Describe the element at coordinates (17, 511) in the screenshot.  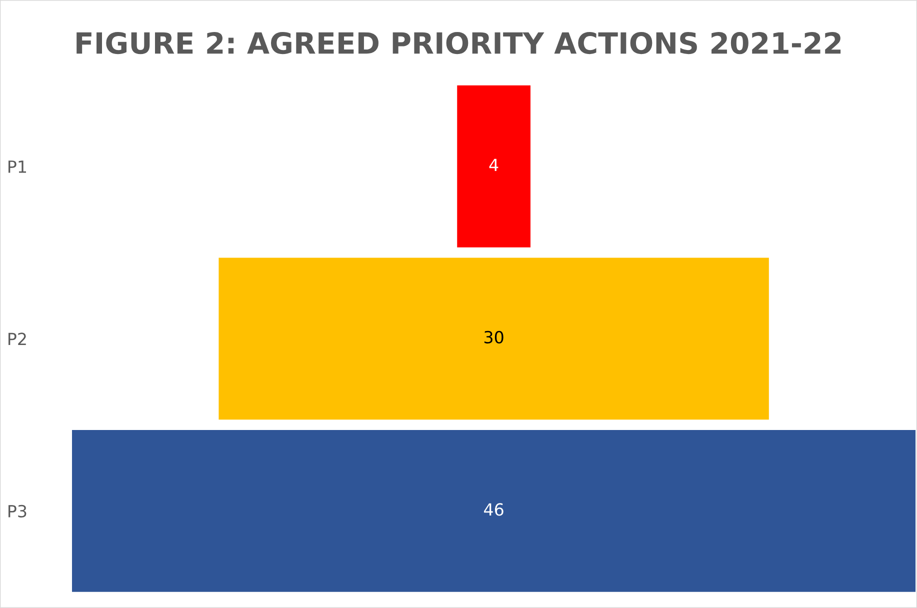
I see `category-label: P3` at that location.